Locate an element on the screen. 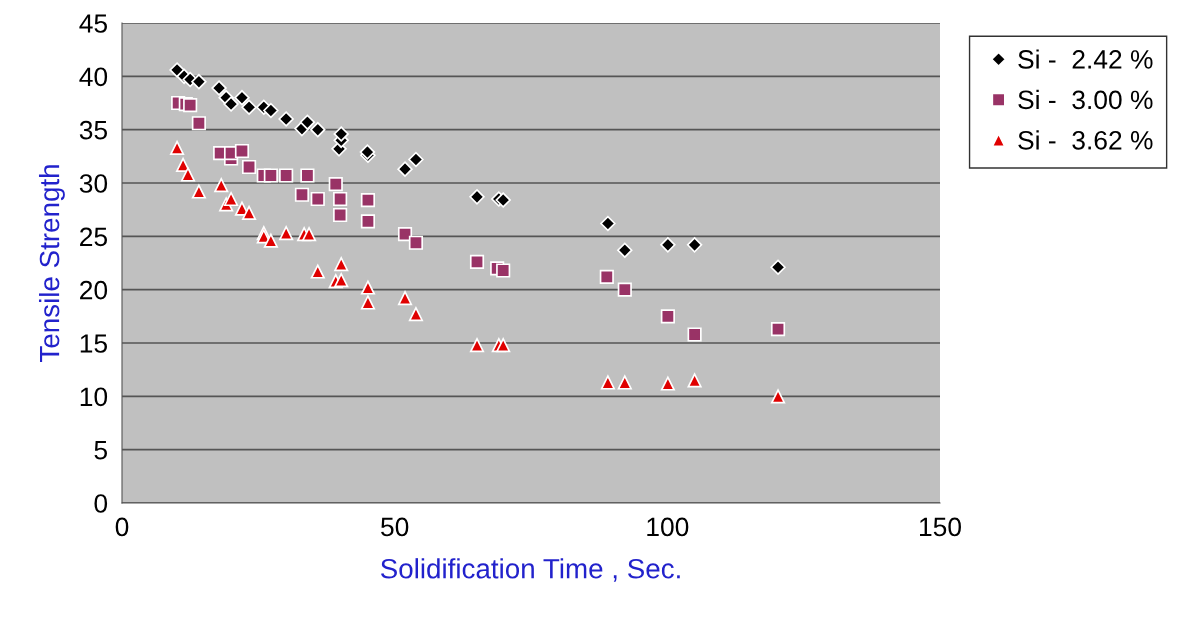 This screenshot has height=631, width=1189. legend-label: Si - 2.42 % is located at coordinates (1085, 59).